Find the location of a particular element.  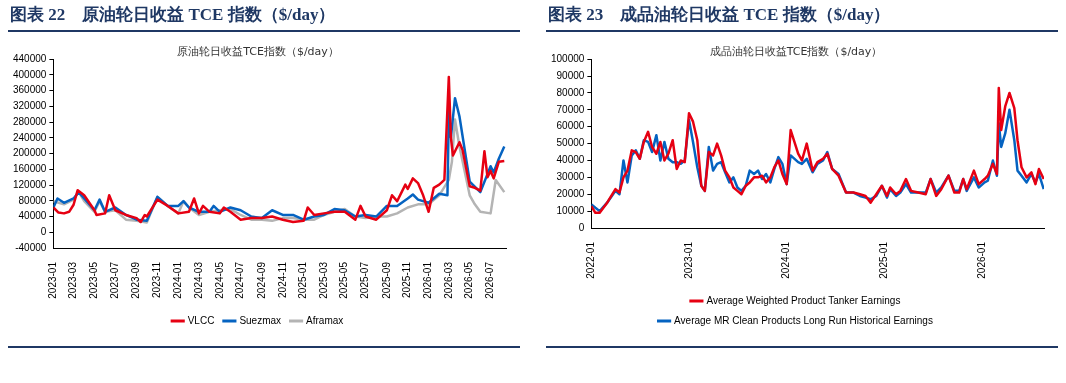

x-tick-label: 2026-03 is located at coordinates (448, 280).